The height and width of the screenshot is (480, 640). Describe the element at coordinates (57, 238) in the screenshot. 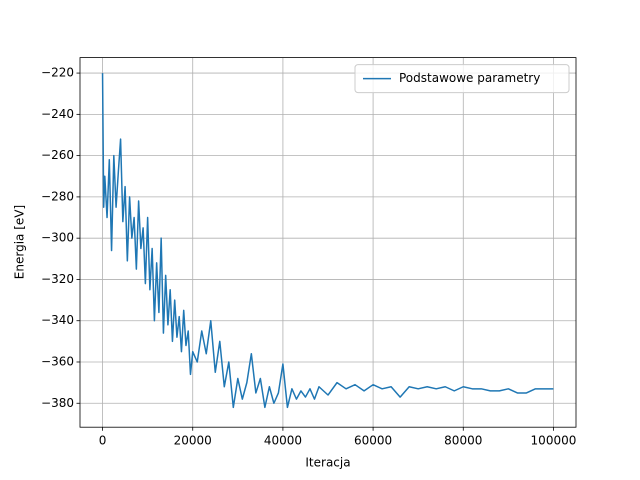

I see `y-tick-label: −300` at that location.